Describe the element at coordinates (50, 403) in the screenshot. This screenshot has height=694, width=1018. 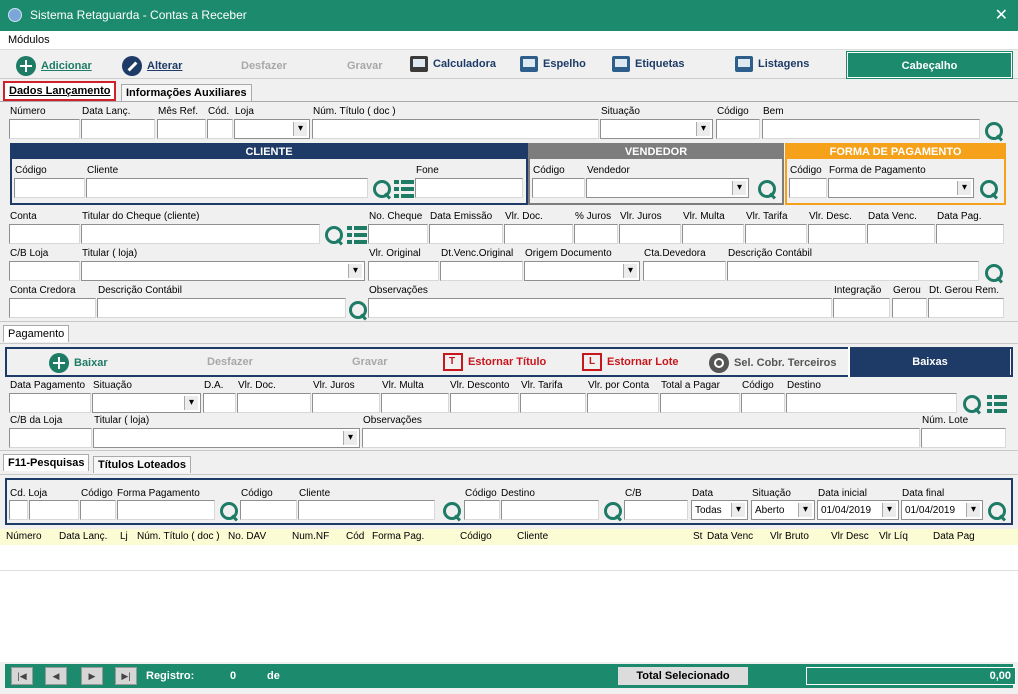
I see `data-pagamento-input` at that location.